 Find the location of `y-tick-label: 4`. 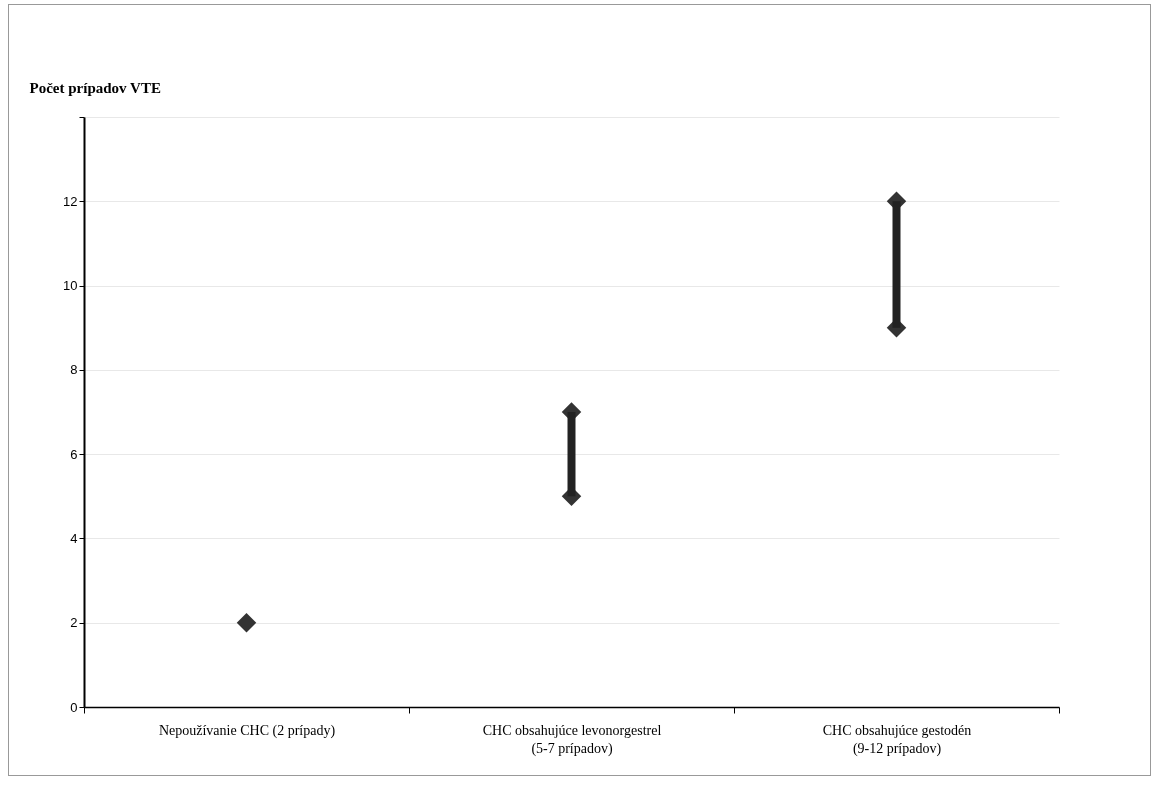

y-tick-label: 4 is located at coordinates (74, 538).